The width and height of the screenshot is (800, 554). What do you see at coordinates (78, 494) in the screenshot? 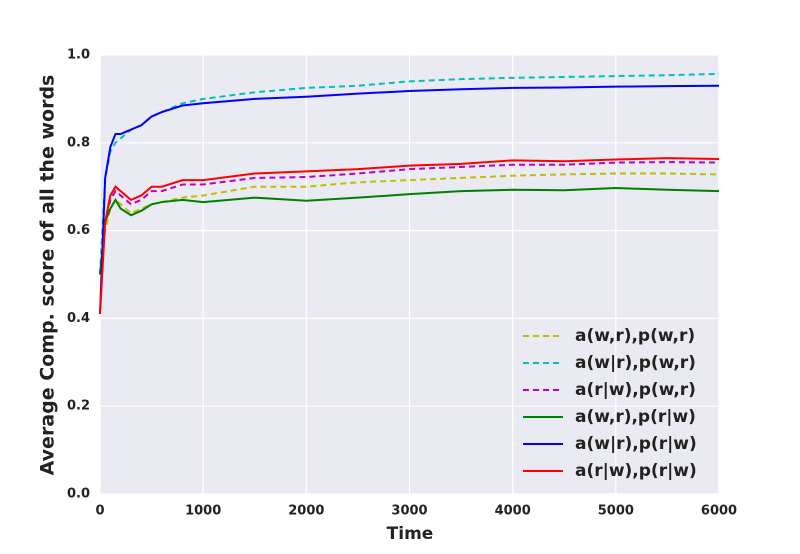
I see `y-tick-label: 0.0` at bounding box center [78, 494].